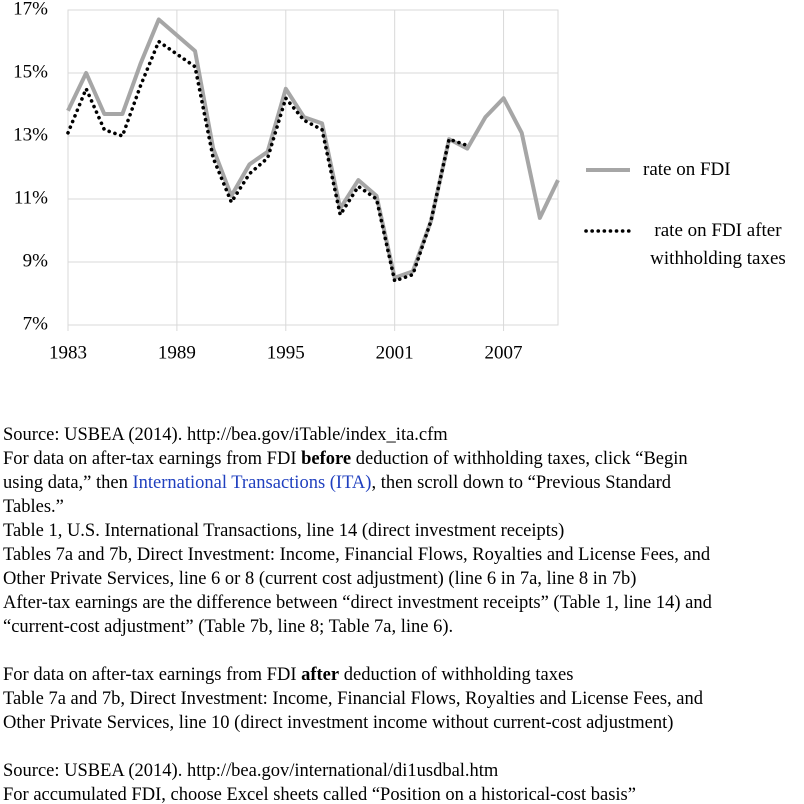 The image size is (804, 804). What do you see at coordinates (395, 352) in the screenshot?
I see `x-tick-label: 2001` at bounding box center [395, 352].